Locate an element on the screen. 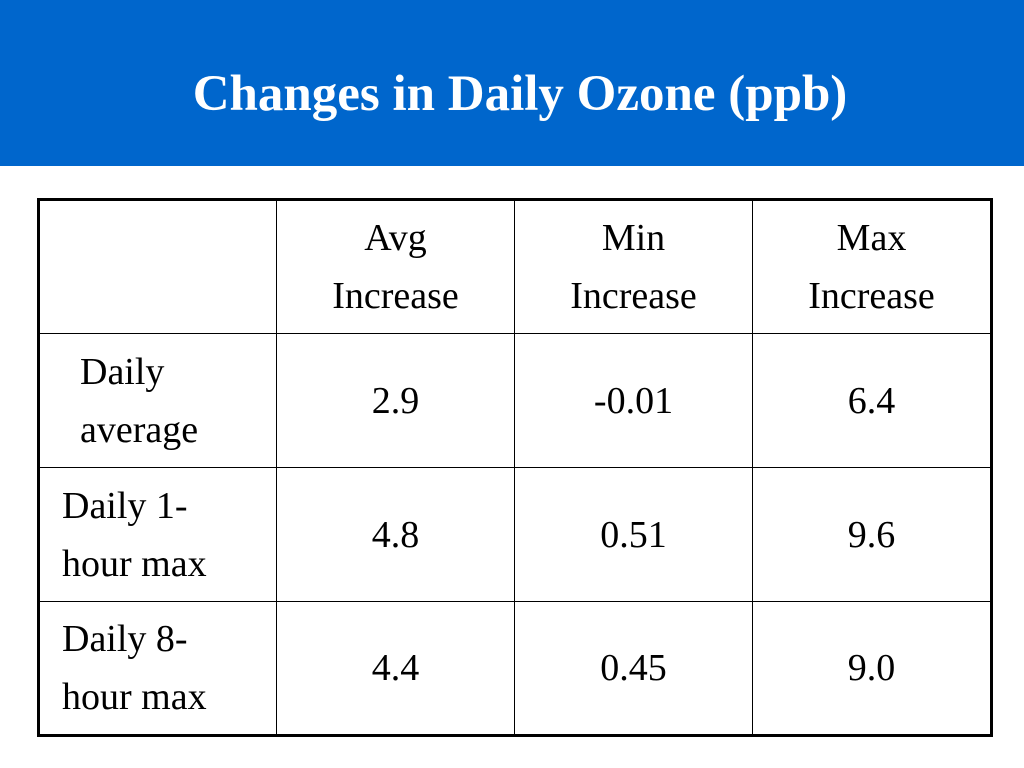  row-label-line: Daily 1- is located at coordinates (125, 505).